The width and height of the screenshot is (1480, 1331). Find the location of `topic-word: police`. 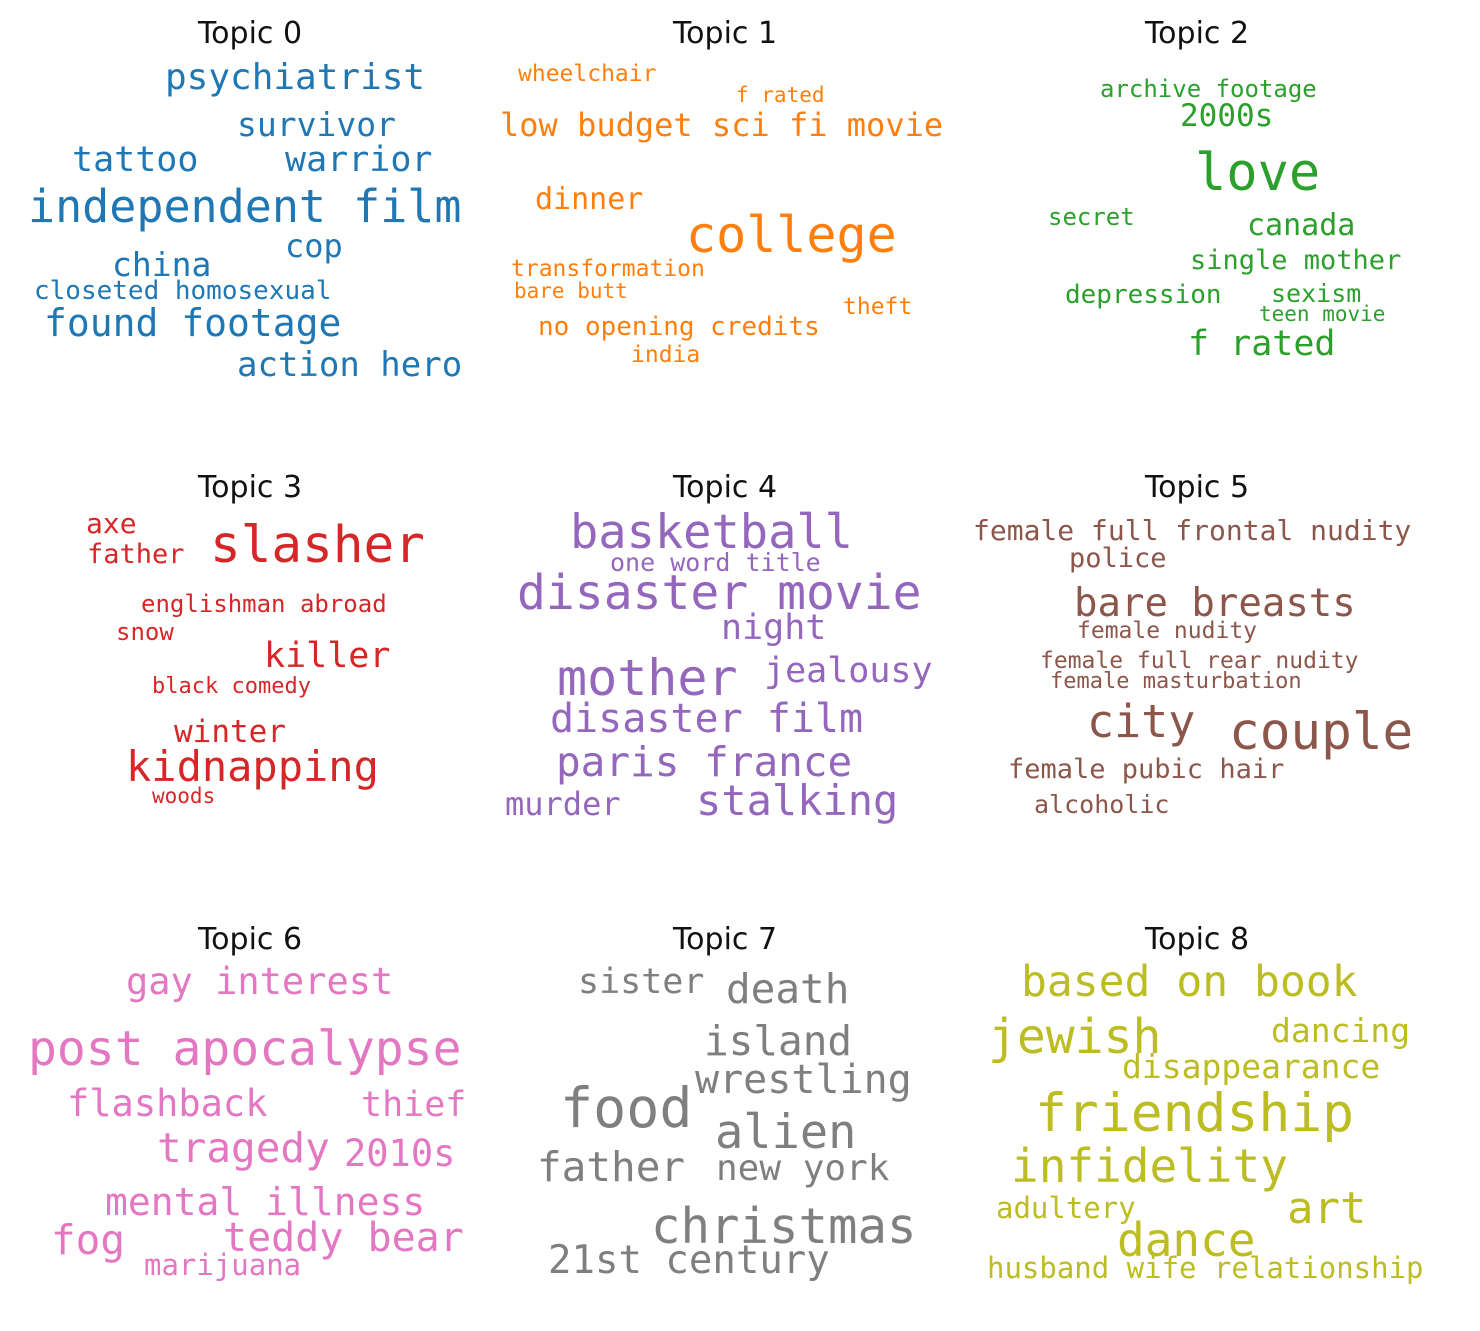

topic-word: police is located at coordinates (1118, 558).